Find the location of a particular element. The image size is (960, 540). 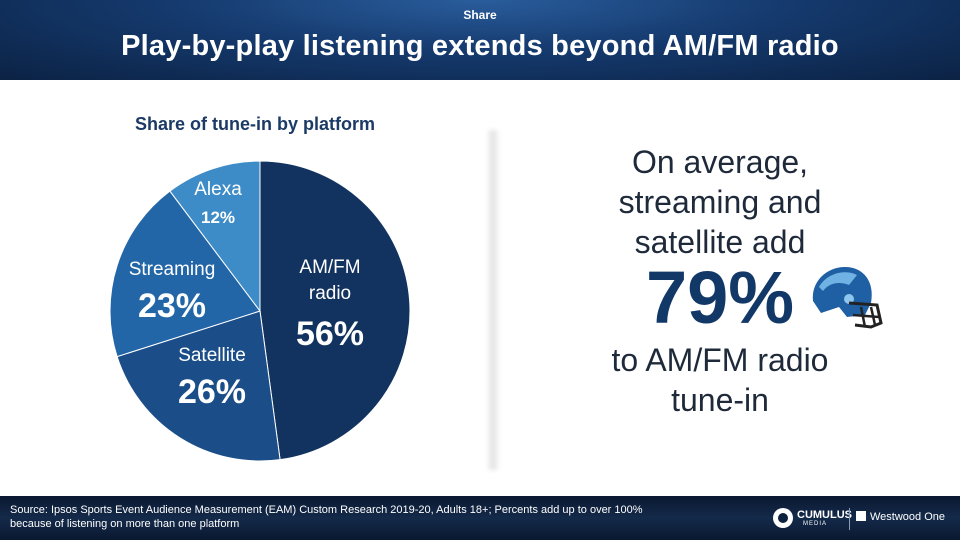

callout-line-2: streaming and is located at coordinates (720, 202).